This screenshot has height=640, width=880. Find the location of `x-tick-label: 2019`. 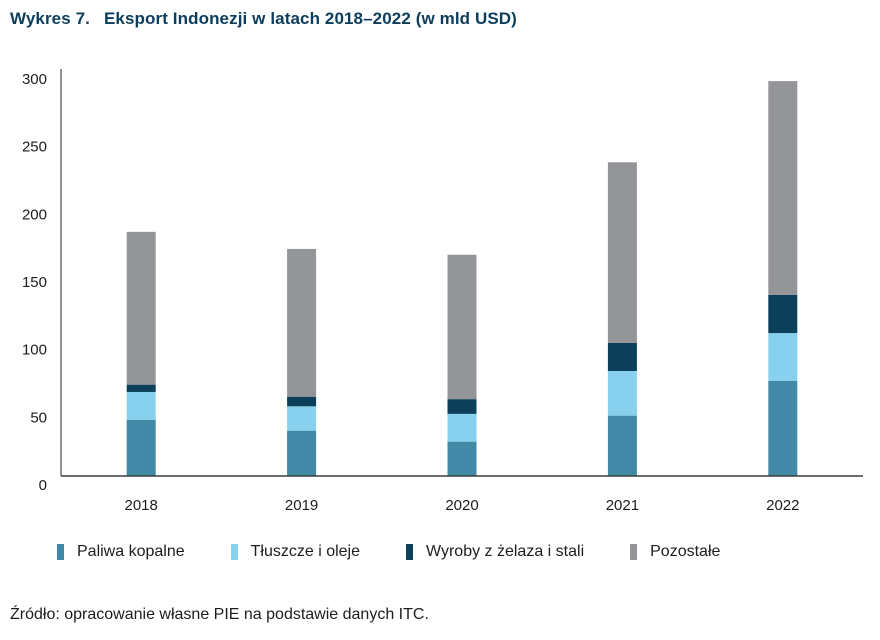

x-tick-label: 2019 is located at coordinates (301, 505).